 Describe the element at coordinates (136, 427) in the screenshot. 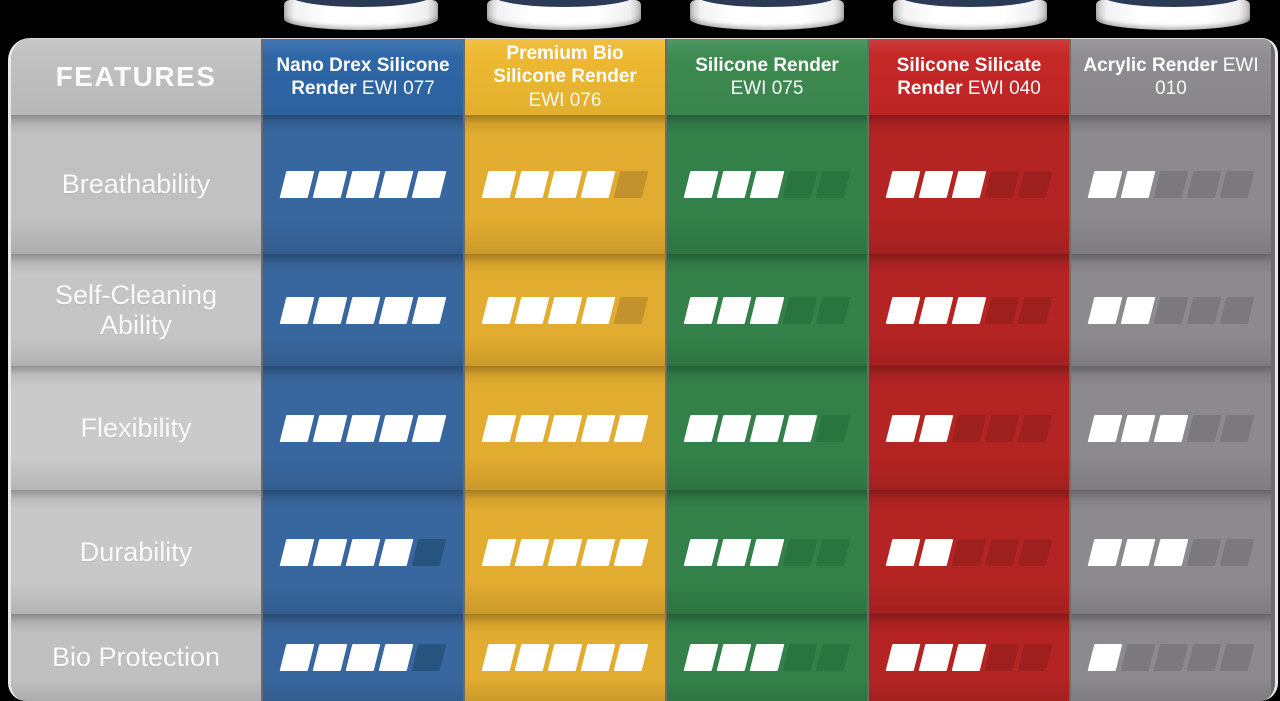

I see `feature-label: Flexibility` at that location.